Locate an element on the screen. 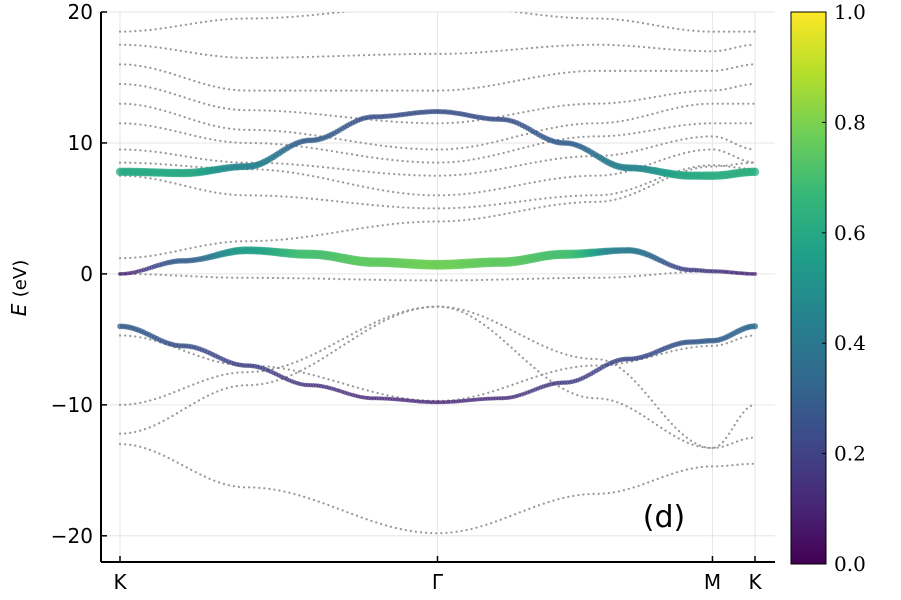  colorbar-gradient is located at coordinates (808, 288).